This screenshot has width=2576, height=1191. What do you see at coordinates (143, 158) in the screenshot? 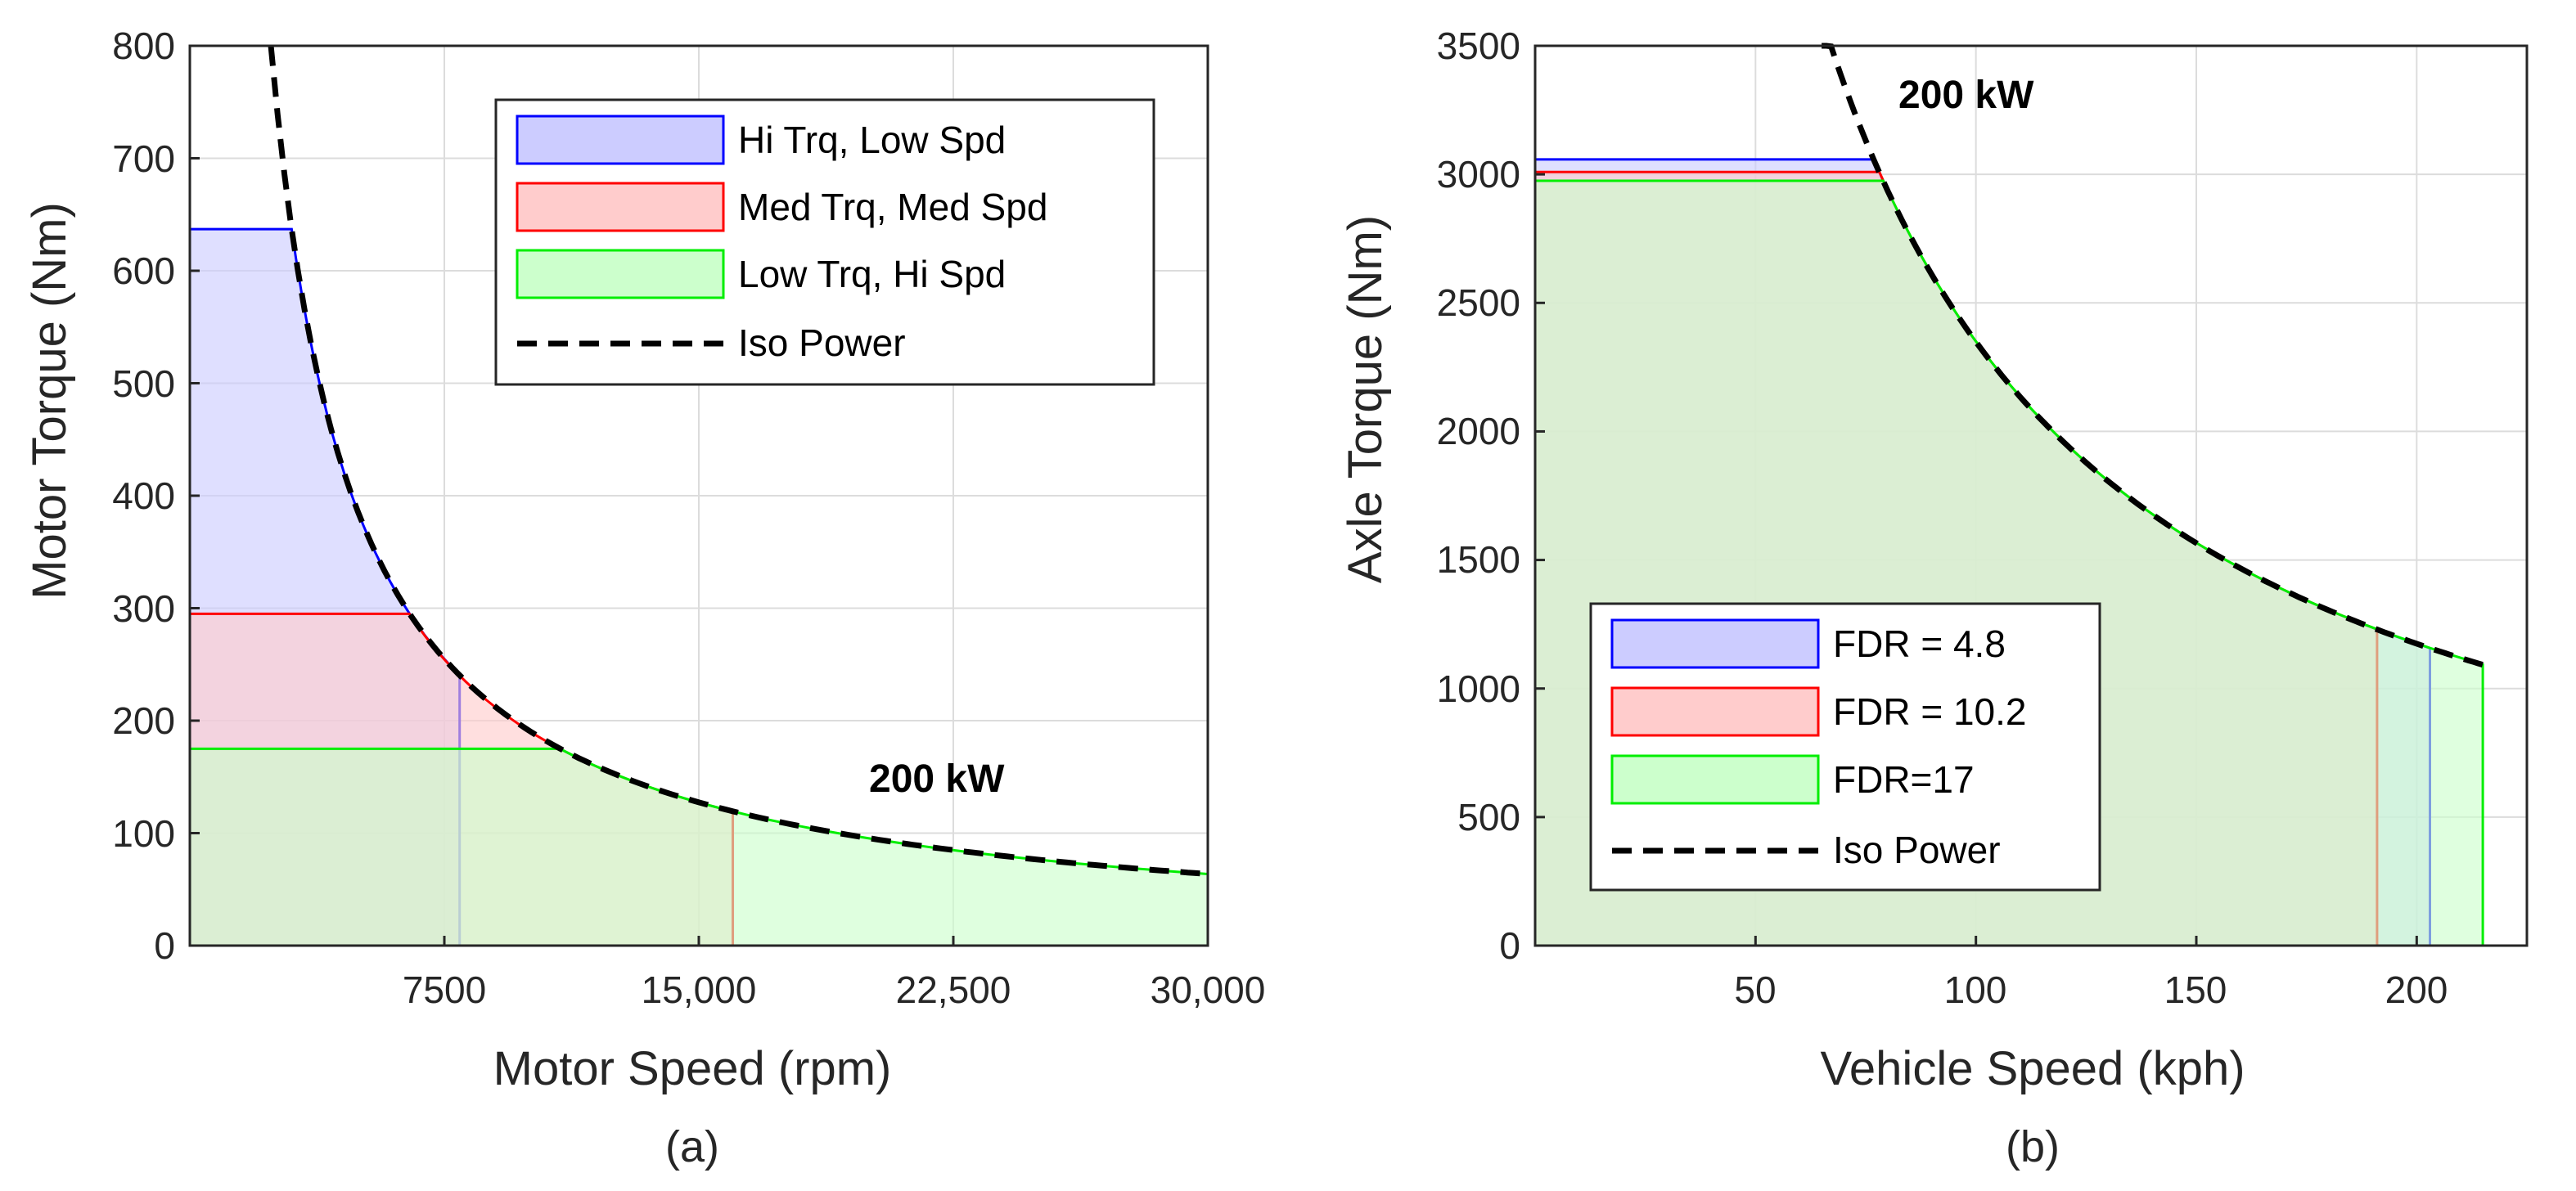
I see `a-ytick-label-7: 700` at bounding box center [143, 158].